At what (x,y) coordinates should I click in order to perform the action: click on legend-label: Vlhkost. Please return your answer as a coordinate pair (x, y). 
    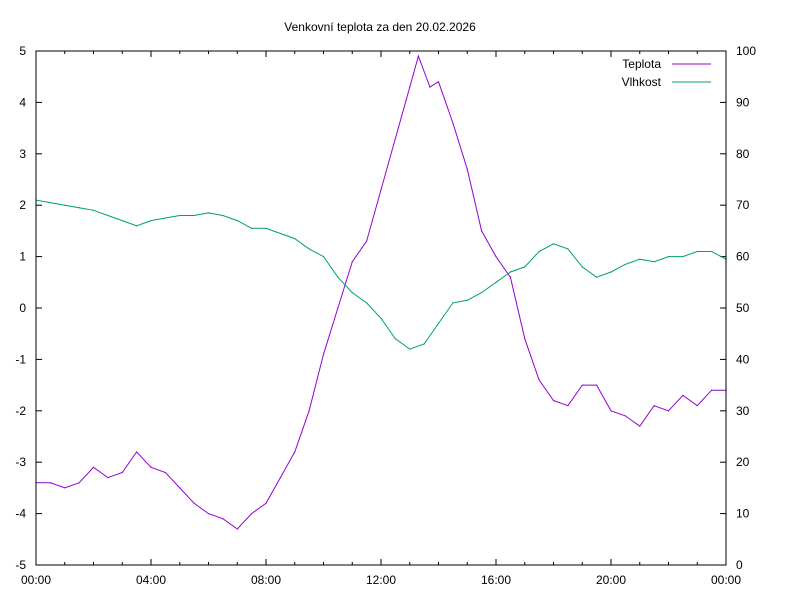
    Looking at the image, I should click on (642, 82).